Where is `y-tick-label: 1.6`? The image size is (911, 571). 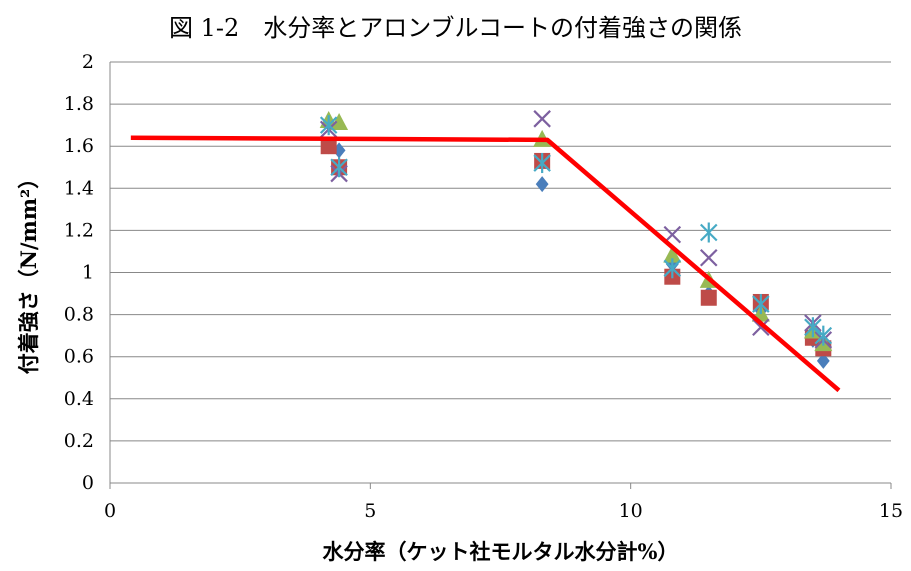
y-tick-label: 1.6 is located at coordinates (79, 146).